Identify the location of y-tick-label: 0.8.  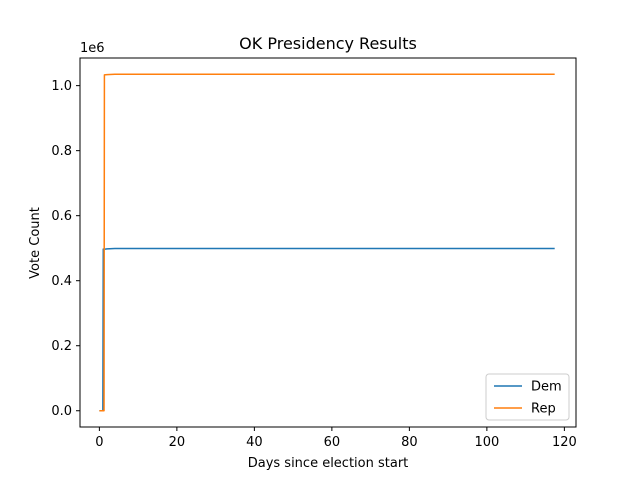
(61, 151).